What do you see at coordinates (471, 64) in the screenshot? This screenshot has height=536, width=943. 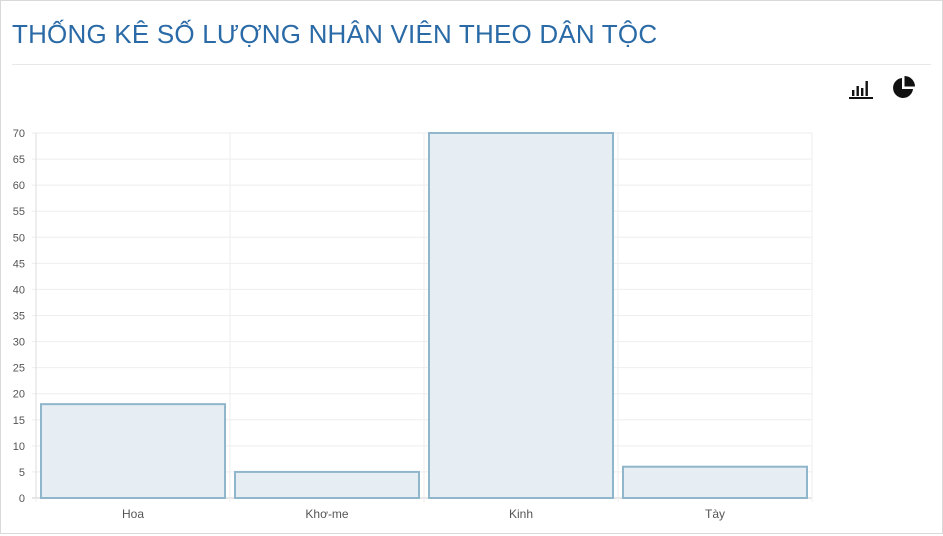 I see `title-divider` at bounding box center [471, 64].